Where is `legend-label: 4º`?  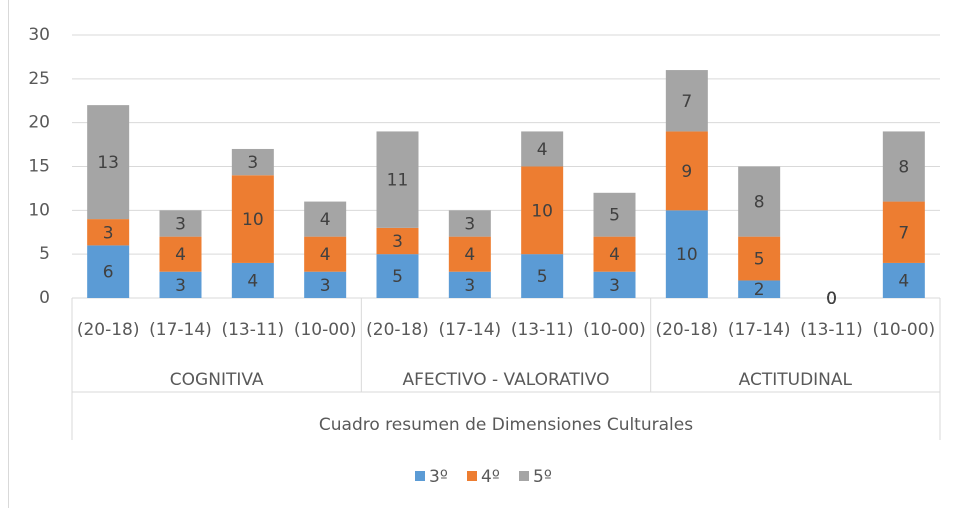 legend-label: 4º is located at coordinates (490, 477).